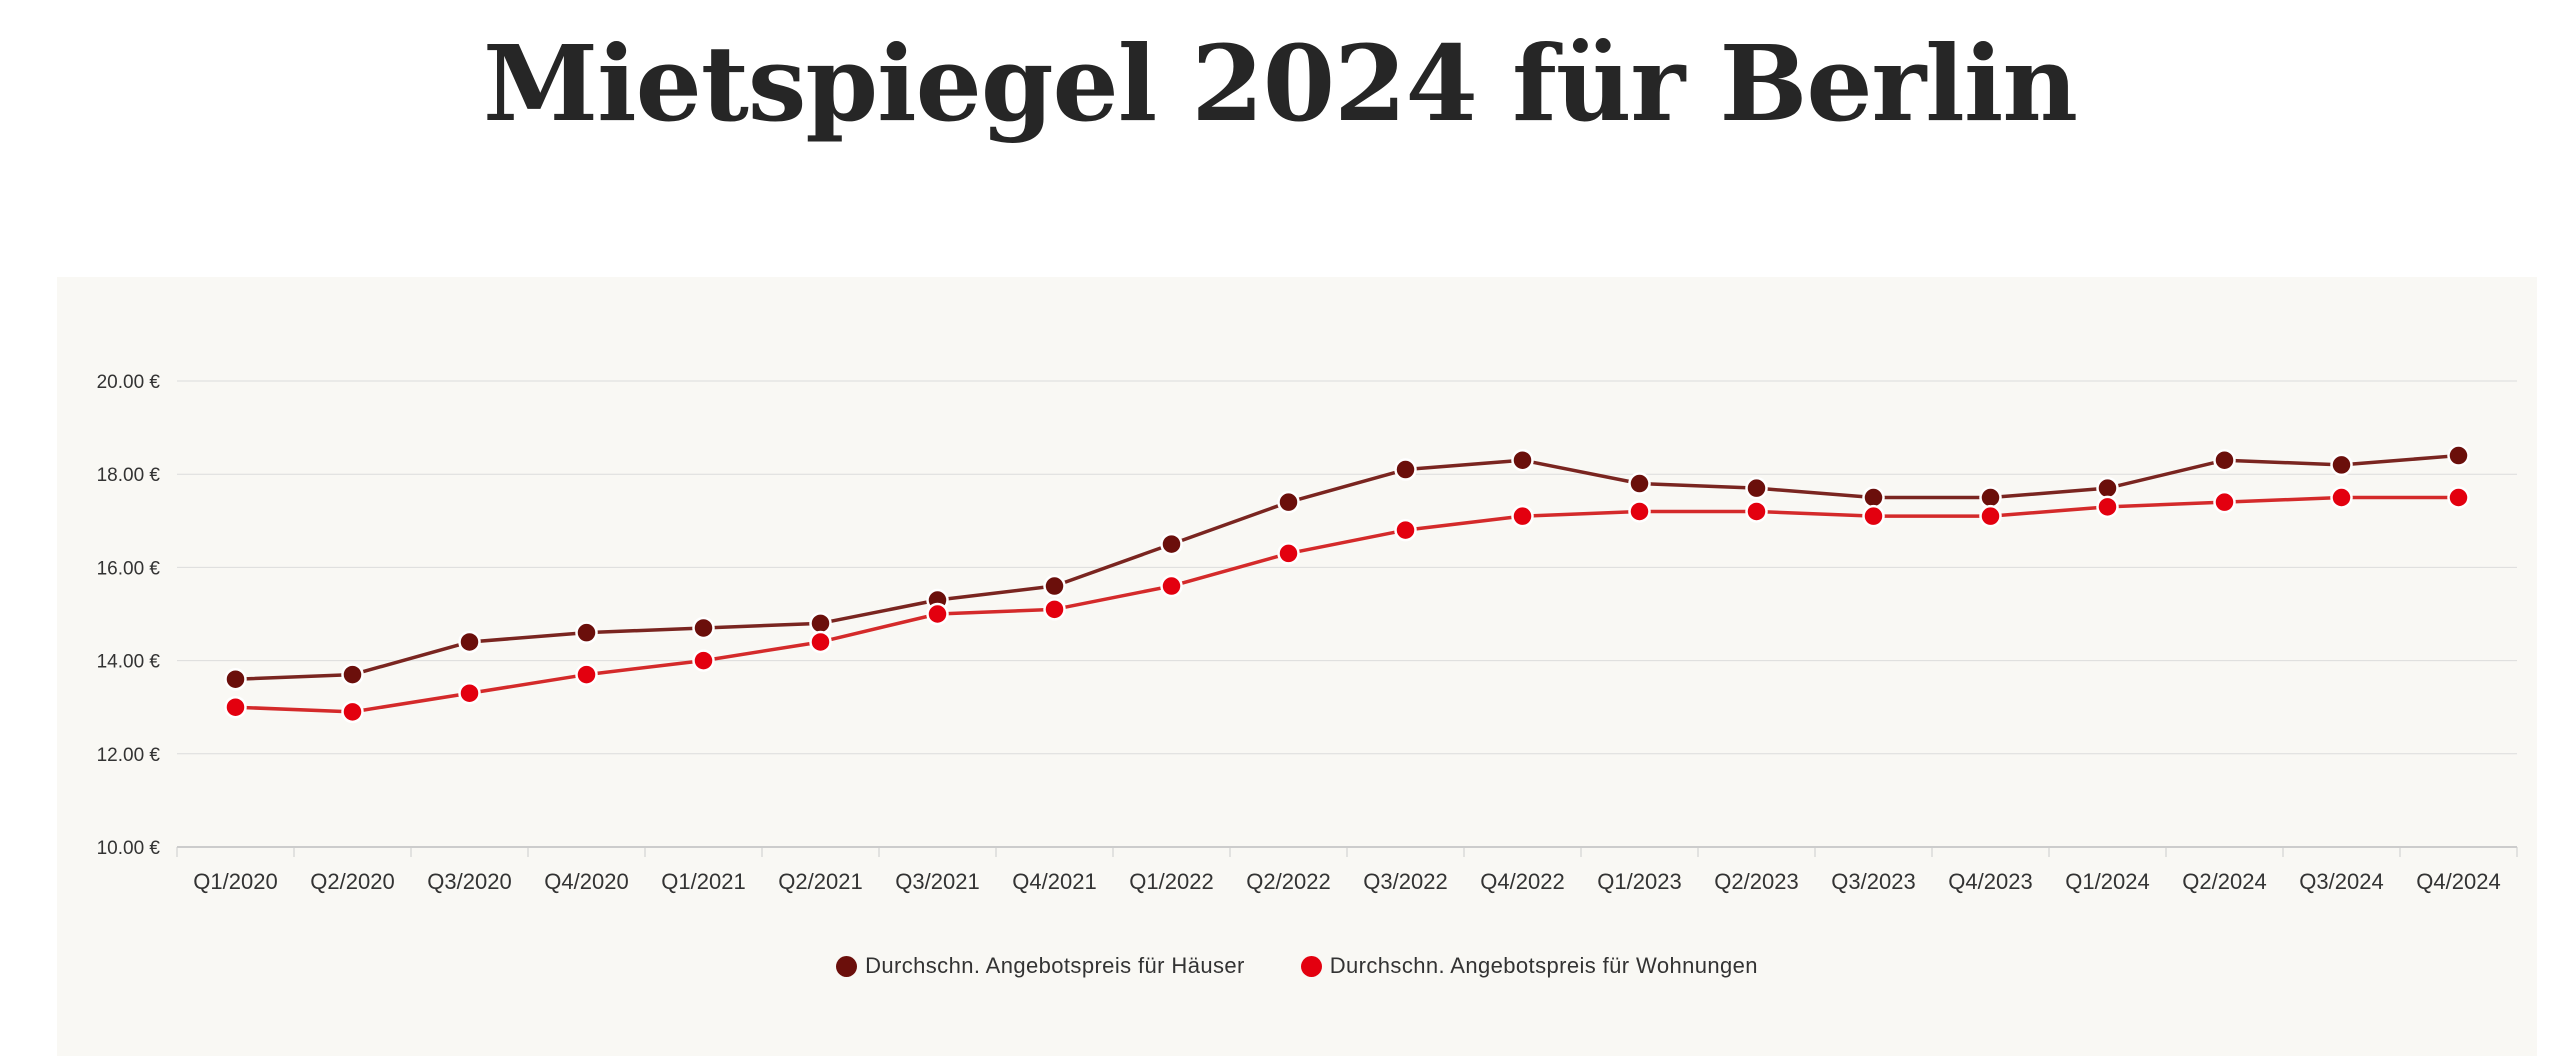  Describe the element at coordinates (937, 881) in the screenshot. I see `x-tick-label: Q3/2021` at that location.